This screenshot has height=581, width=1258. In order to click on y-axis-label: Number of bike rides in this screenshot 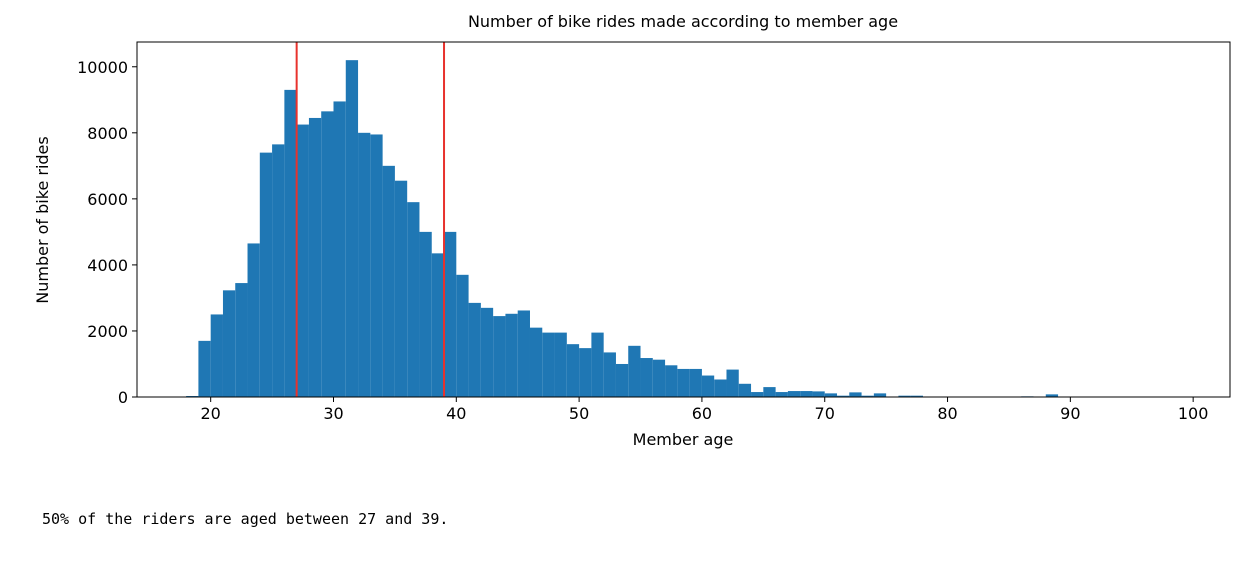, I will do `click(42, 219)`.